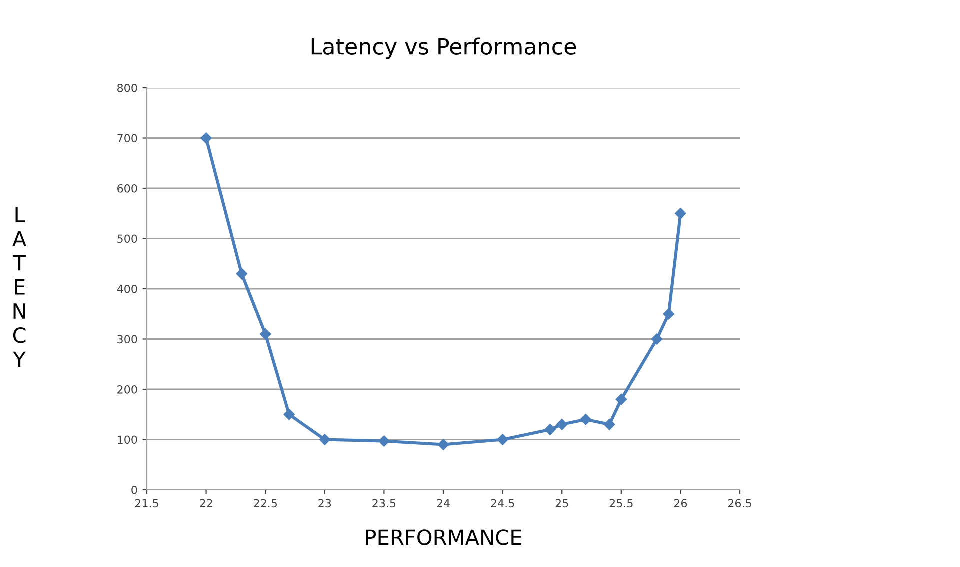 This screenshot has height=567, width=960. I want to click on x-axis-title: PERFORMANCE, so click(444, 538).